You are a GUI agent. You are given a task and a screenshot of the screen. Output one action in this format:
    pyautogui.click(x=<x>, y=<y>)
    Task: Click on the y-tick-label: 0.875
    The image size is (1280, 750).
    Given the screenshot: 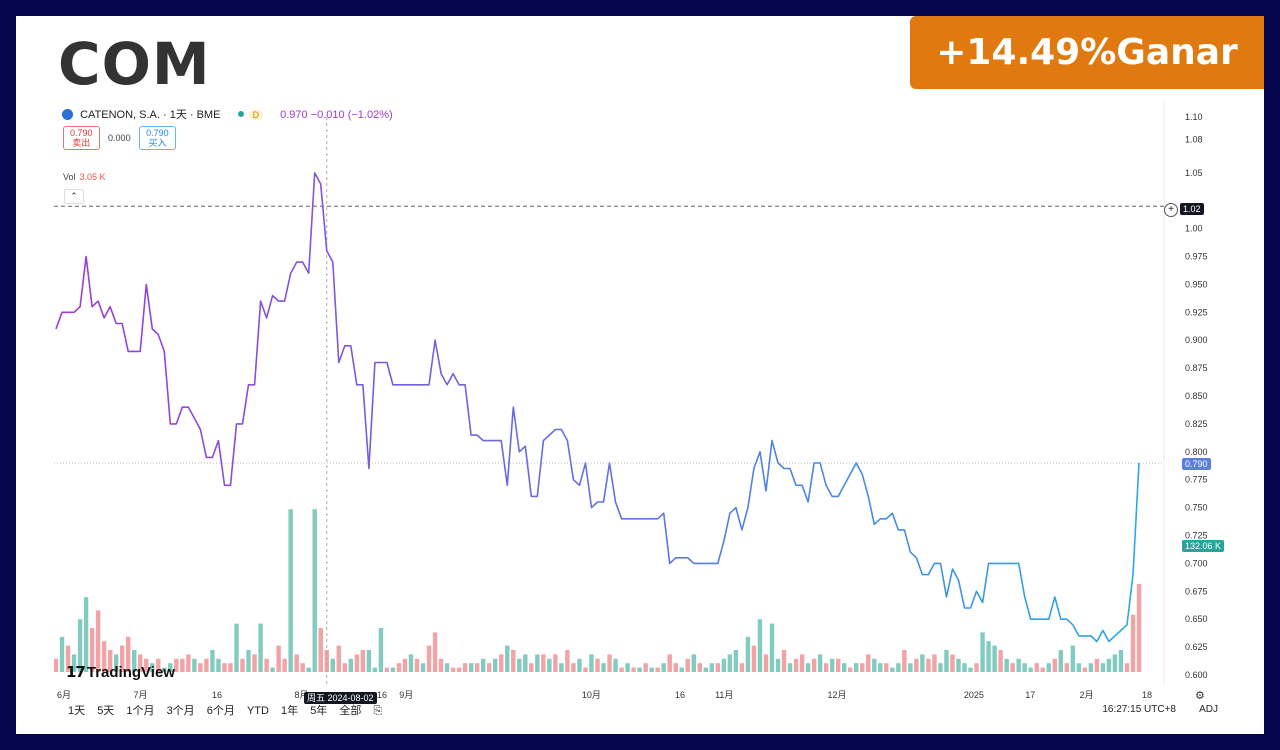 What is the action you would take?
    pyautogui.click(x=1196, y=368)
    